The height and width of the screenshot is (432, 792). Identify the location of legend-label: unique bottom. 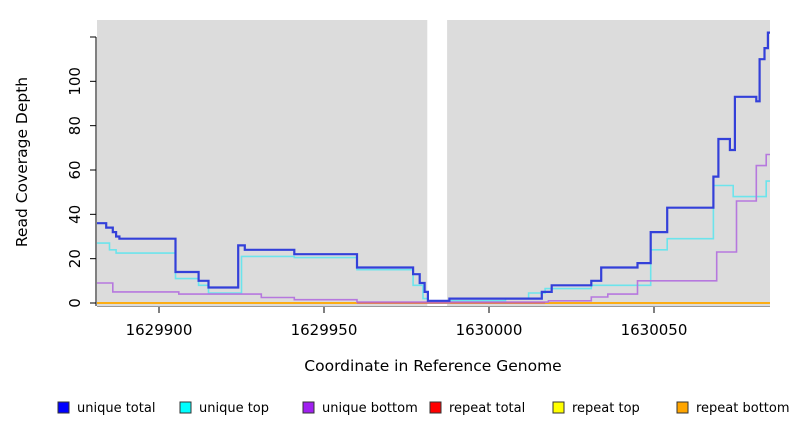
(370, 408).